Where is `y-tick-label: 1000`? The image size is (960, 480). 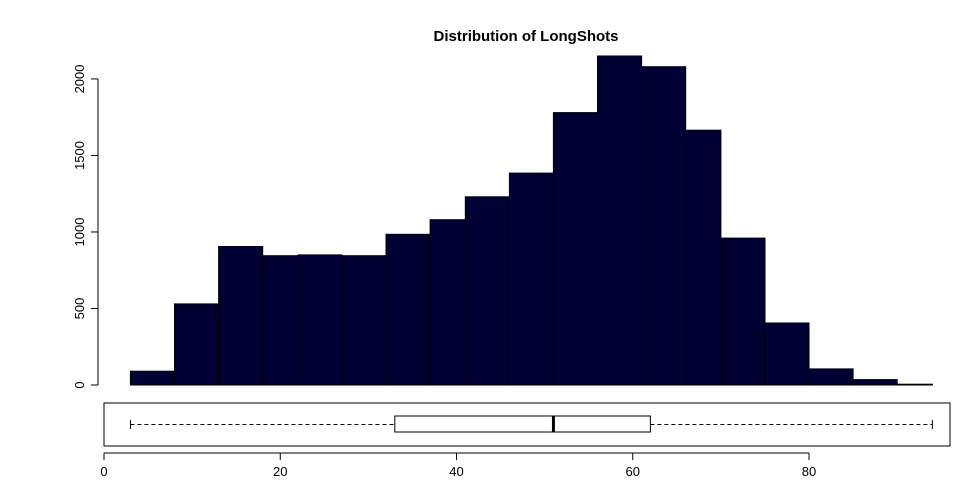 y-tick-label: 1000 is located at coordinates (79, 232).